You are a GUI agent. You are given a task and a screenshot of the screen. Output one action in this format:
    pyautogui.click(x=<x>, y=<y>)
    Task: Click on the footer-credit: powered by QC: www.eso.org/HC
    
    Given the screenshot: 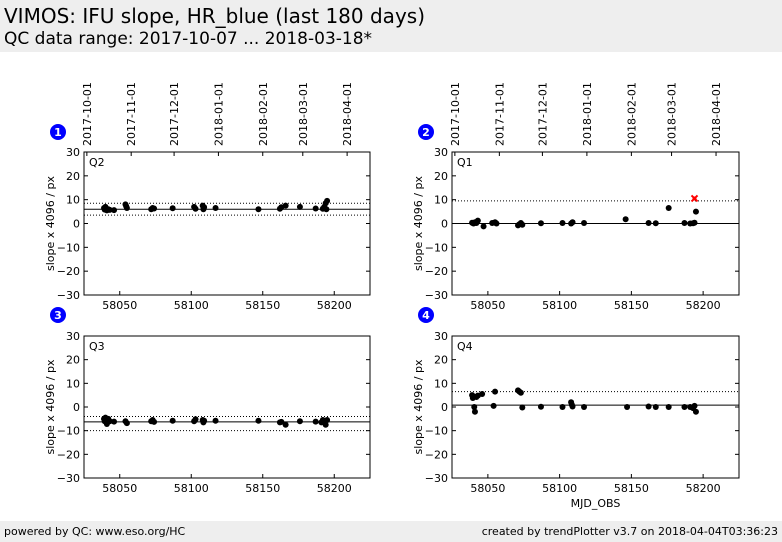 What is the action you would take?
    pyautogui.click(x=95, y=531)
    